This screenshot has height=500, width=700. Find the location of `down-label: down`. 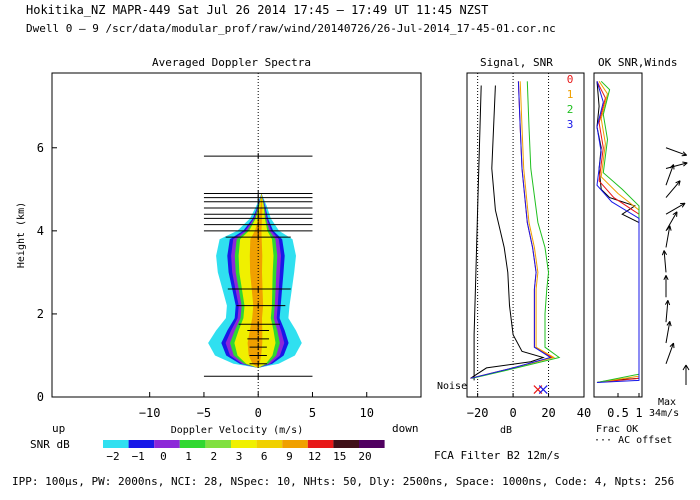

down-label: down is located at coordinates (405, 428).